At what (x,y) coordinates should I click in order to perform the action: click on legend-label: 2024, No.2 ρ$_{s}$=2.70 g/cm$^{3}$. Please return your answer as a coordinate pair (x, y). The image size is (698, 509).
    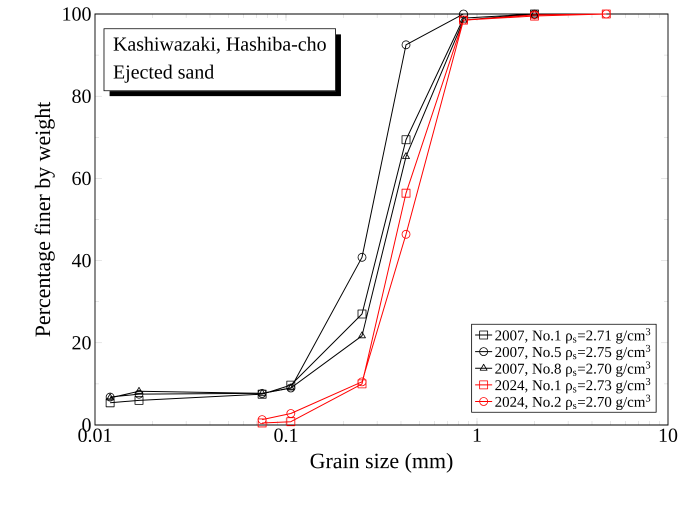
    Looking at the image, I should click on (572, 402).